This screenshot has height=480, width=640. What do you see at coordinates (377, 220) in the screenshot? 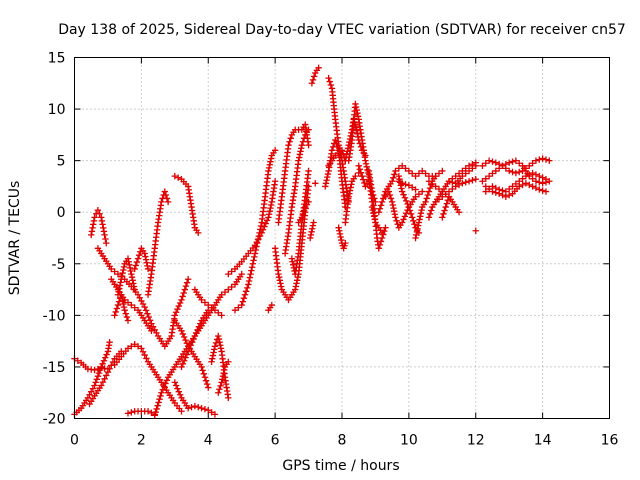
I see `series-ao` at bounding box center [377, 220].